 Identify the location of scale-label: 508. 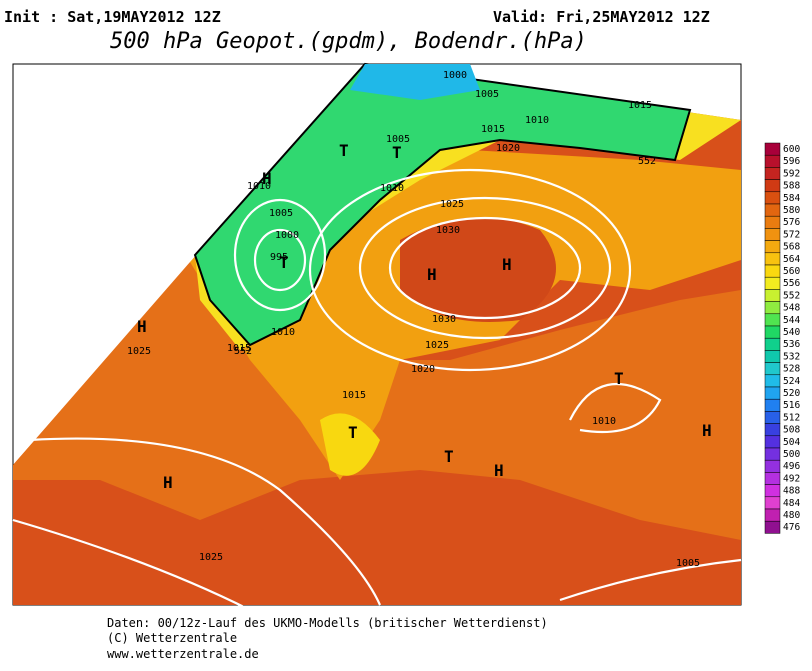
(791, 430).